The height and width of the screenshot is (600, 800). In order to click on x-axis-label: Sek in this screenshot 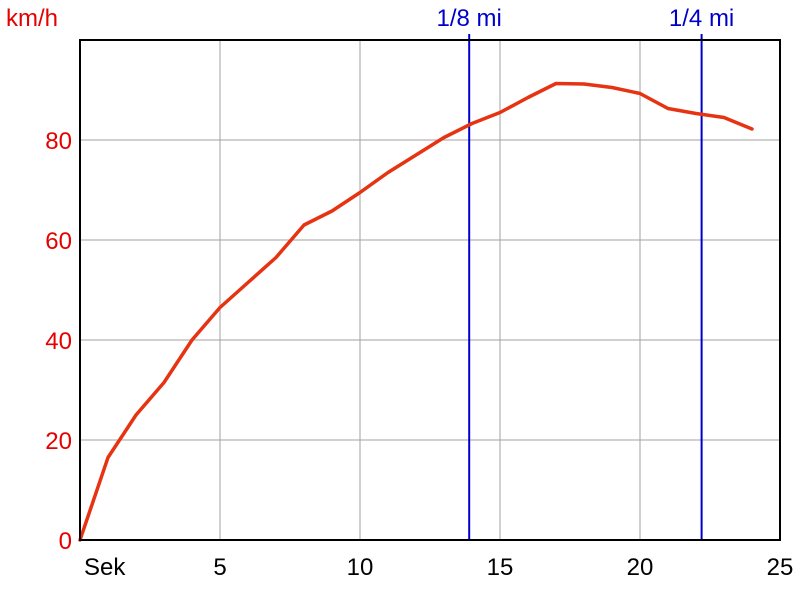, I will do `click(105, 567)`.